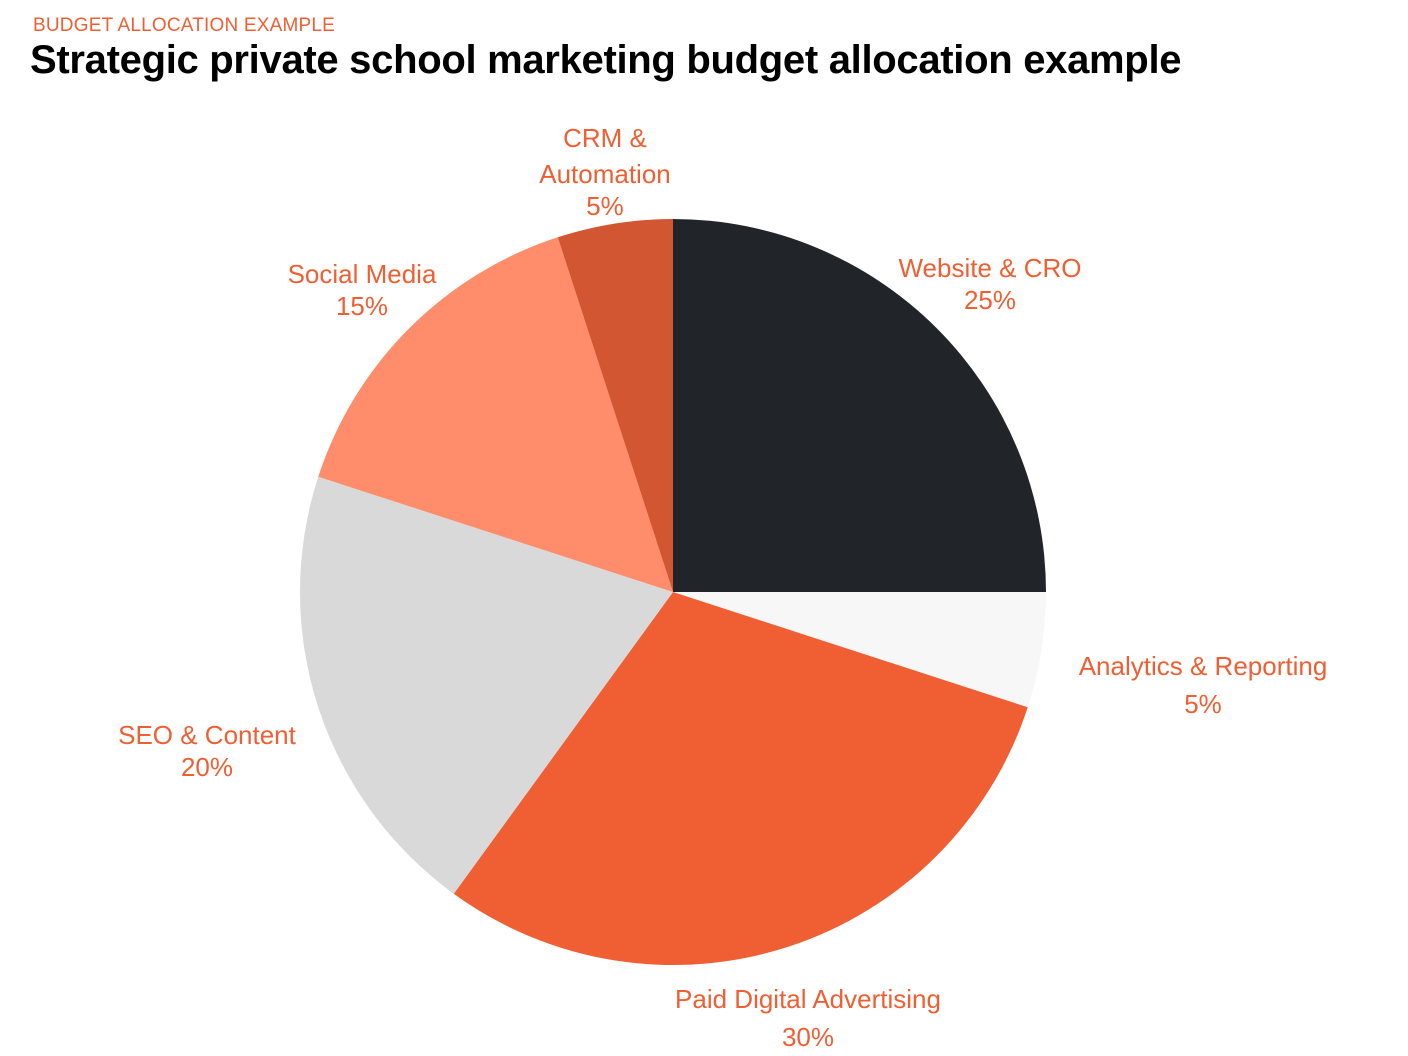  I want to click on pie-slice-social-media, so click(495, 414).